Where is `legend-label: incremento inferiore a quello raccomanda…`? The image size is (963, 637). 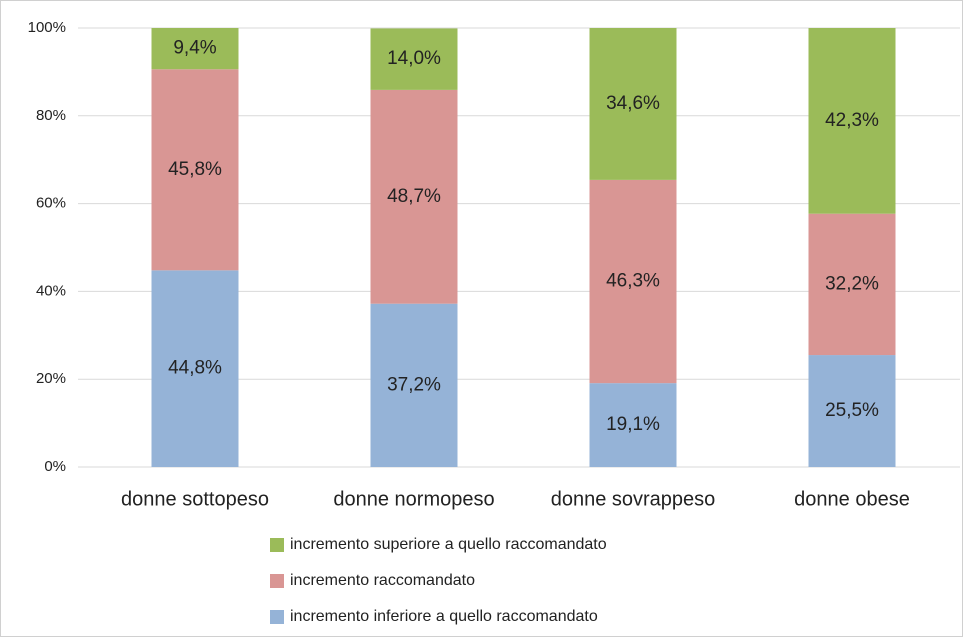 legend-label: incremento inferiore a quello raccomanda… is located at coordinates (444, 616).